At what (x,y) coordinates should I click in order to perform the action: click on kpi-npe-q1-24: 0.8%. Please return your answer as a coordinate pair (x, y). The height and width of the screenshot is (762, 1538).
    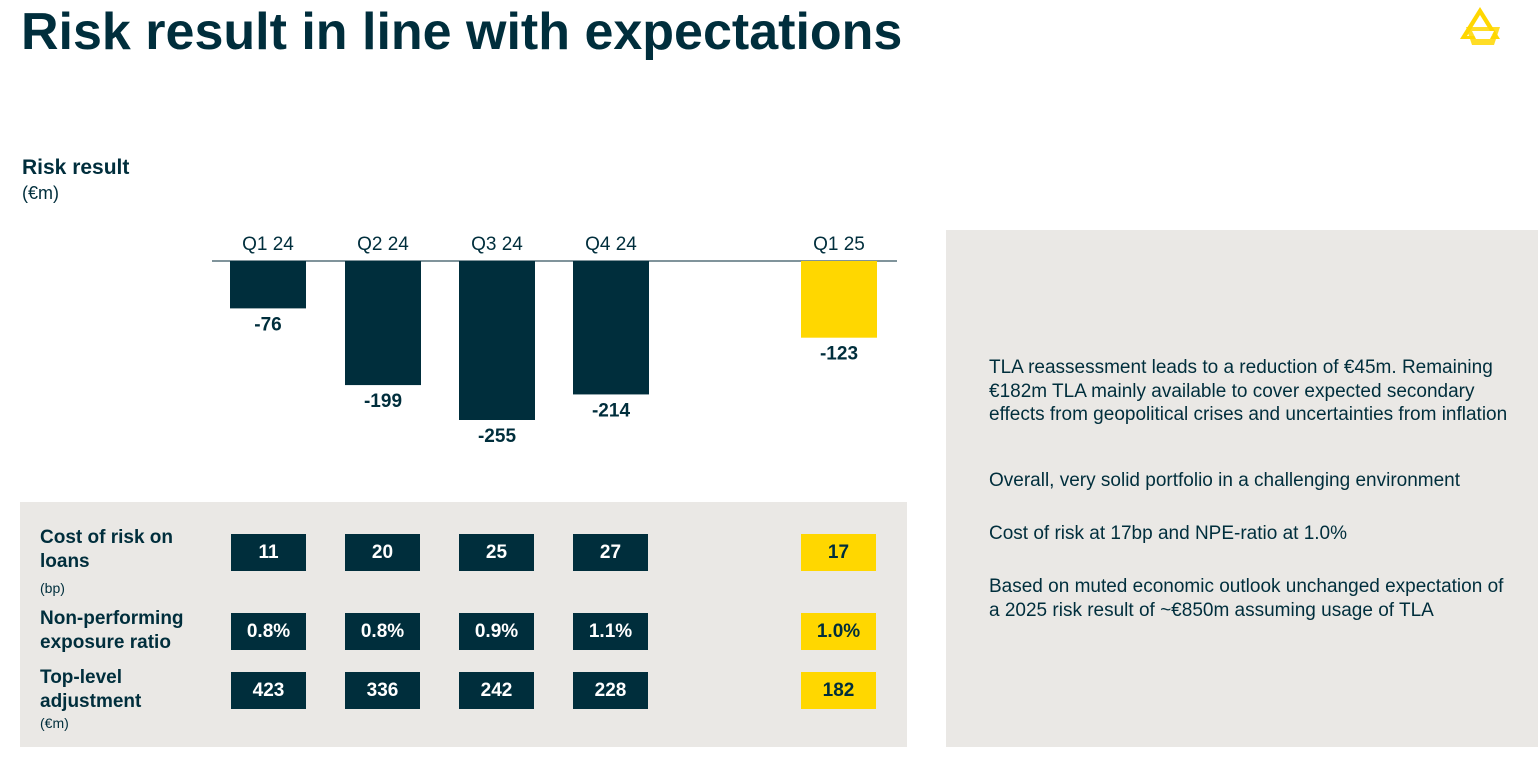
    Looking at the image, I should click on (268, 631).